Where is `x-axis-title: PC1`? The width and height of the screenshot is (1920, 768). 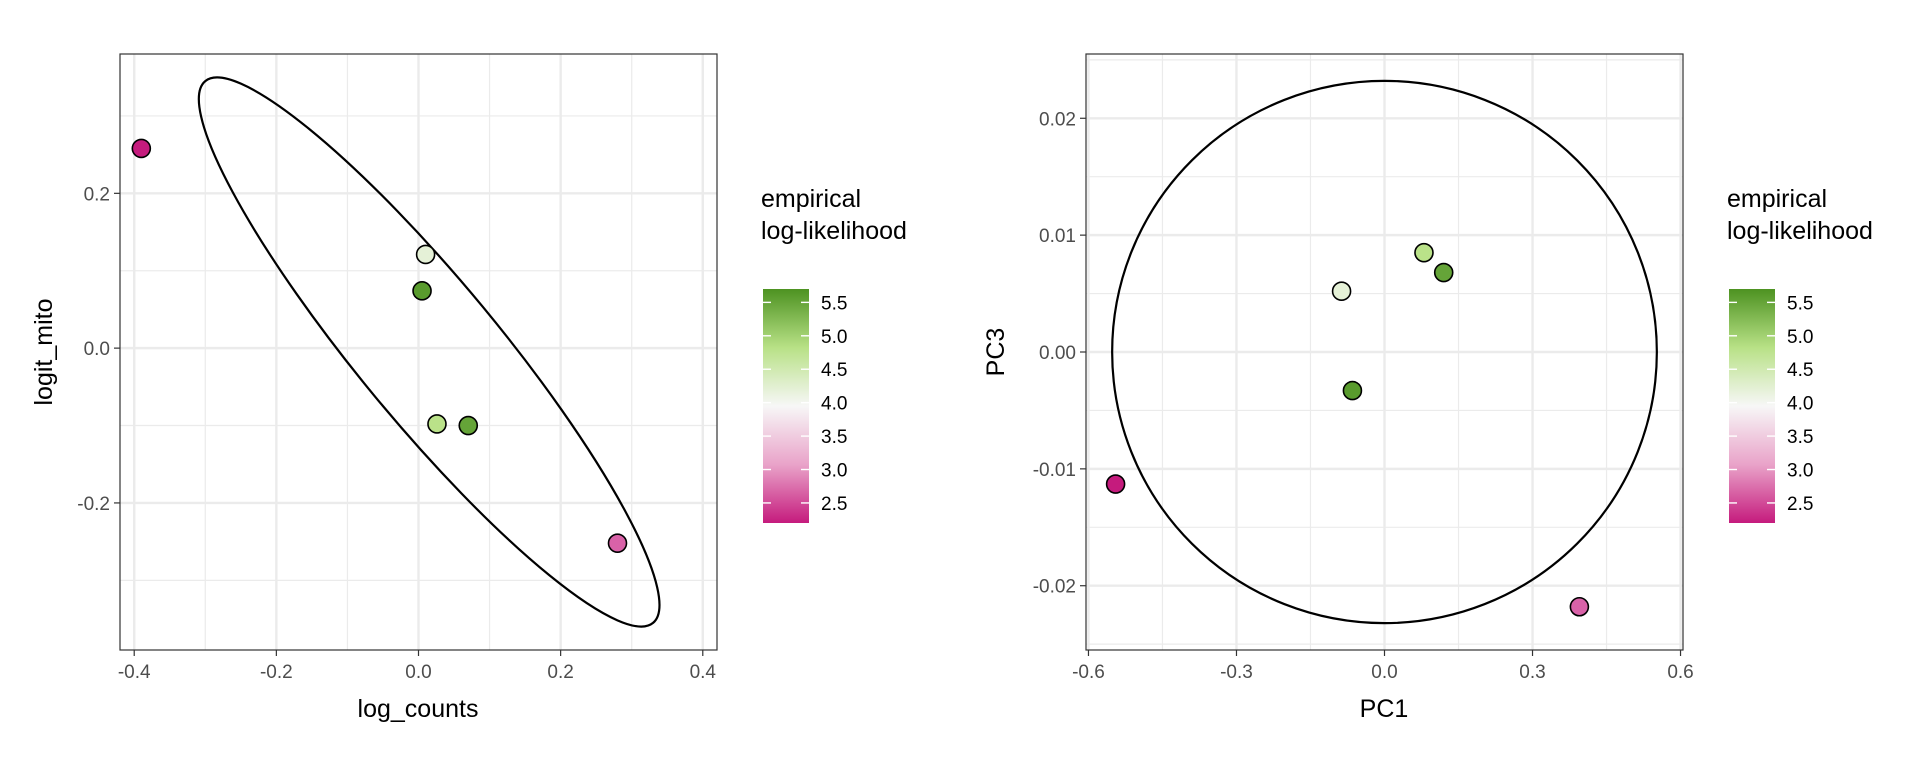 x-axis-title: PC1 is located at coordinates (1384, 709).